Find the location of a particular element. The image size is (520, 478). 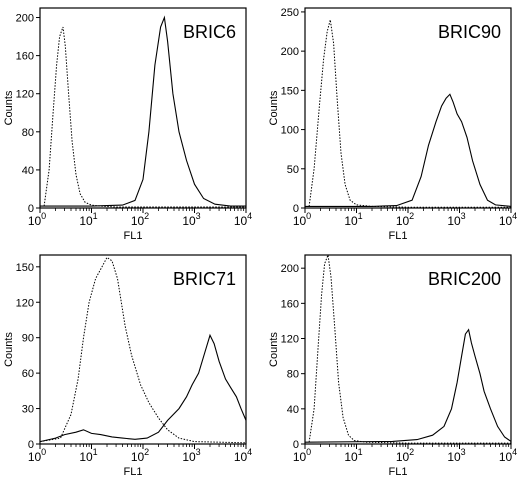

panel-title: BRIC6 is located at coordinates (209, 32).